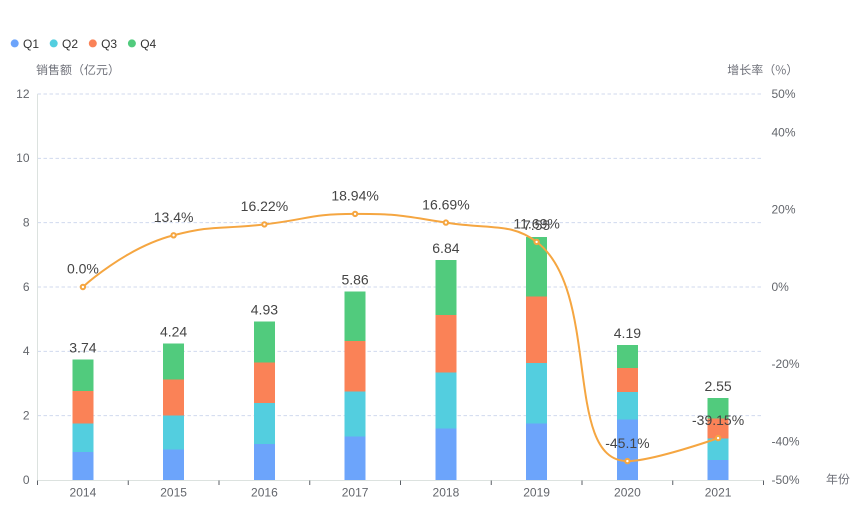 The height and width of the screenshot is (513, 860). Describe the element at coordinates (70, 44) in the screenshot. I see `svg-text: Q2` at that location.